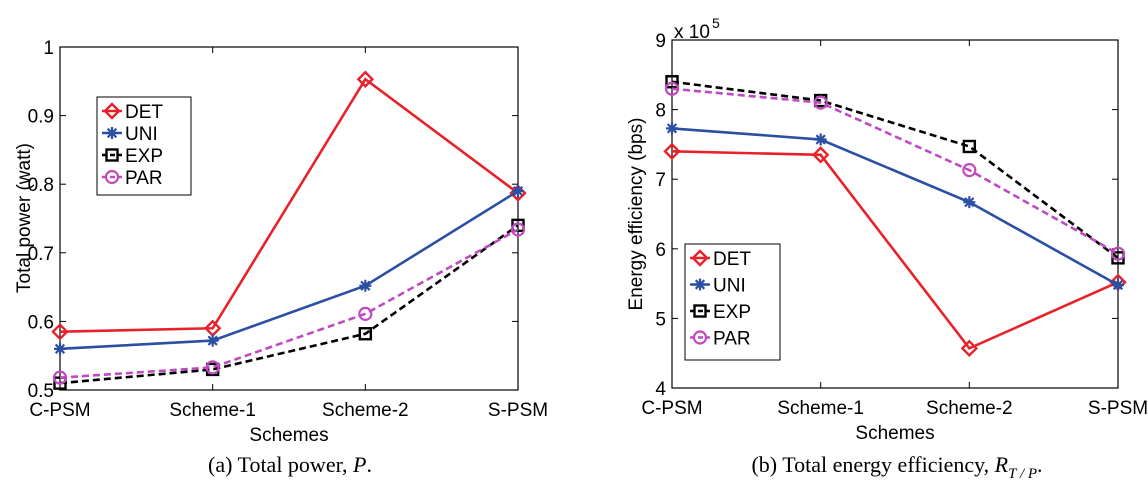  I want to click on y-tick-label: 4, so click(660, 389).